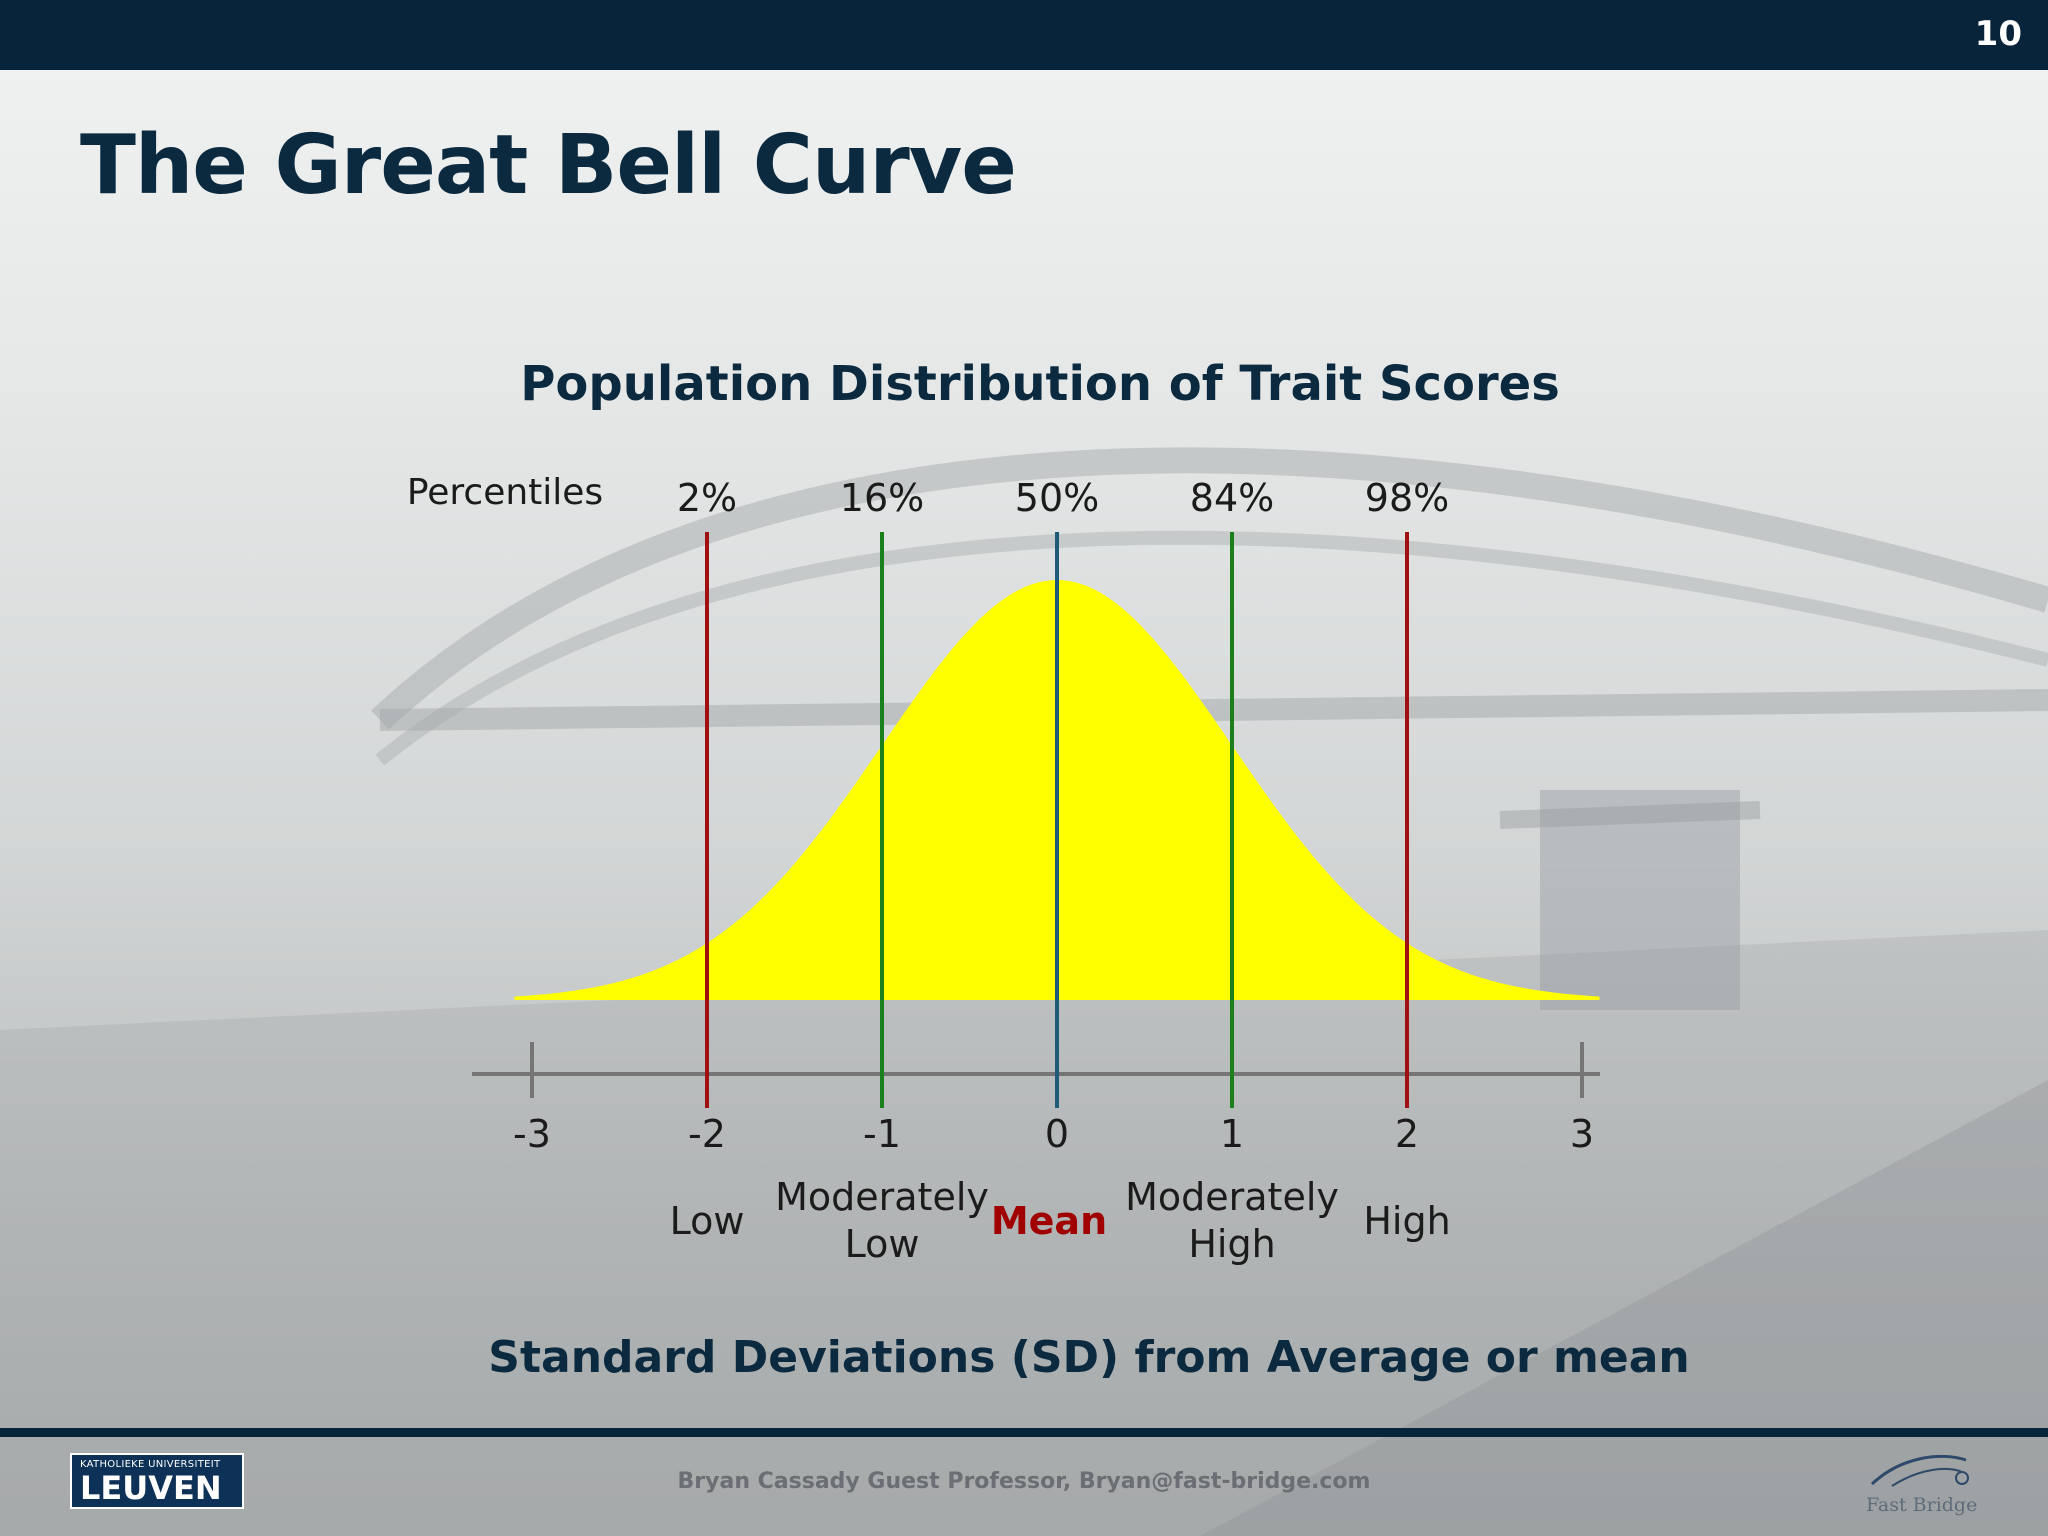  What do you see at coordinates (1232, 1134) in the screenshot?
I see `tick-label: 1` at bounding box center [1232, 1134].